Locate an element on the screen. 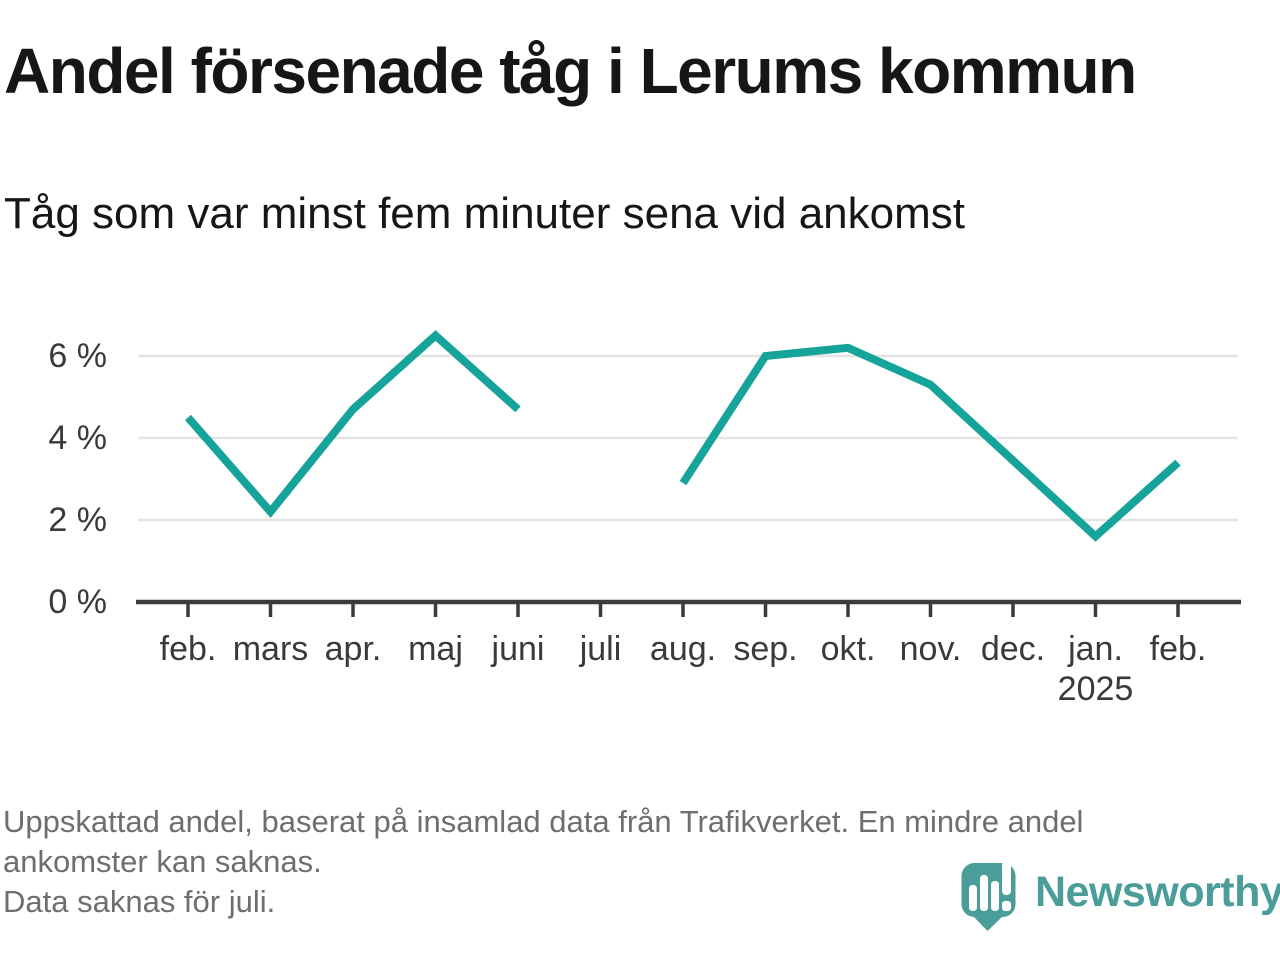  x-axis-tick-label: okt. is located at coordinates (848, 649).